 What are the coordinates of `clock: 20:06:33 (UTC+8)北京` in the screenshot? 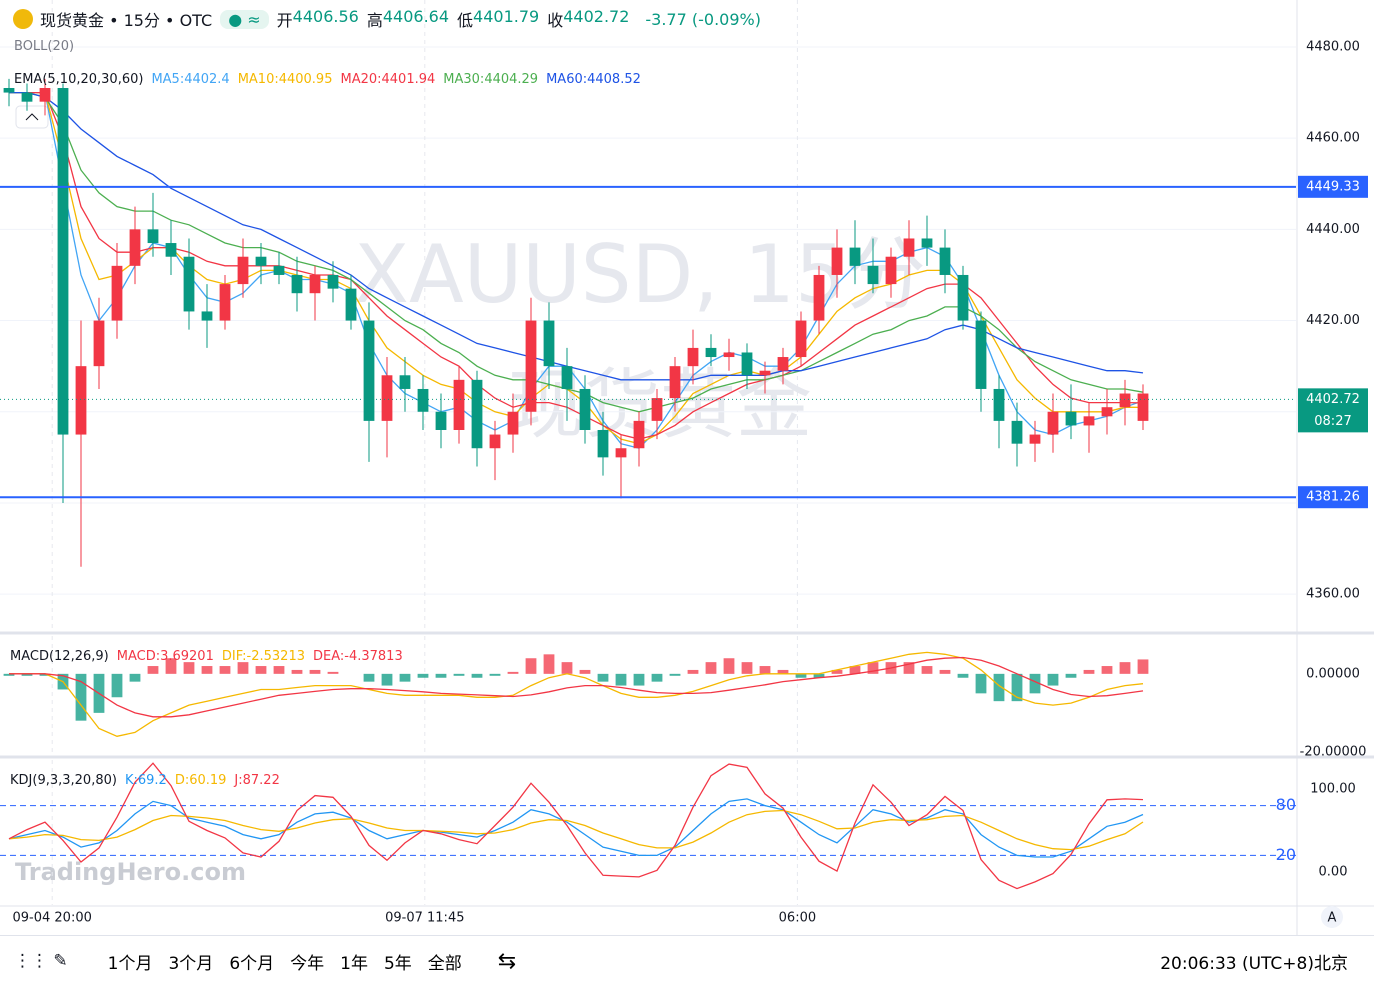 It's located at (1254, 963).